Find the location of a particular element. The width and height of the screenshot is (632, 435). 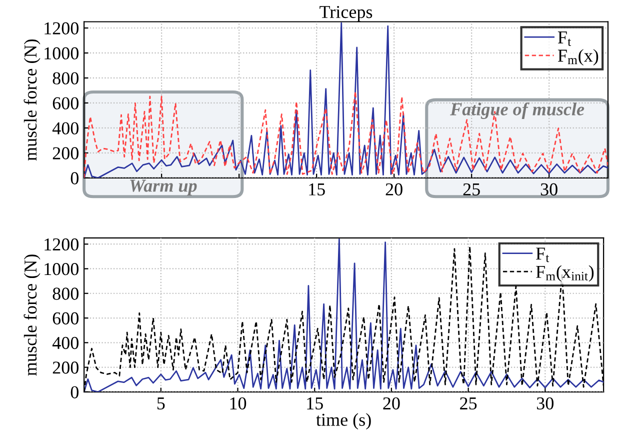

legend-label: F$_{m}$(x$_{init}$) is located at coordinates (565, 273).